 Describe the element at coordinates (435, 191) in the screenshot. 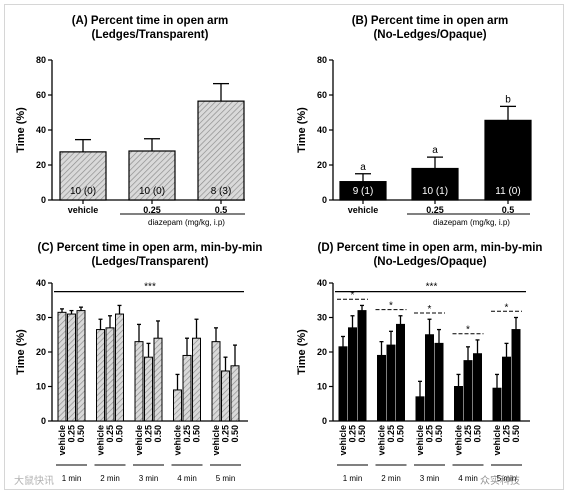

I see `bar-n-label: 10 (1)` at that location.